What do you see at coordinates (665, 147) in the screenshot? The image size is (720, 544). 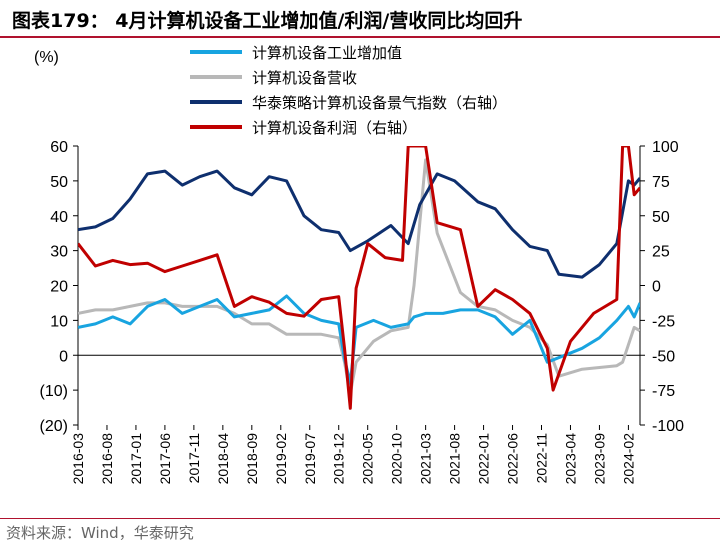 I see `right-tick-label: 100` at bounding box center [665, 147].